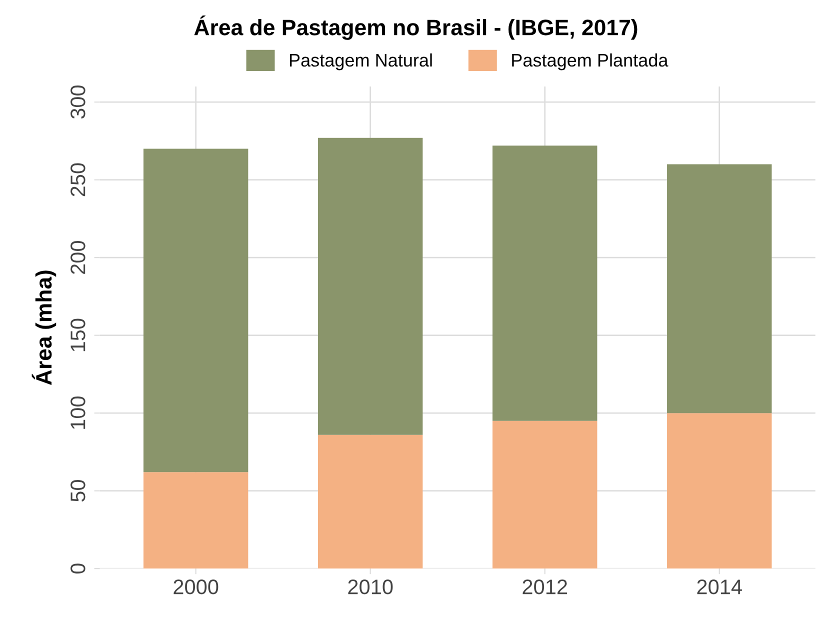  I want to click on x-tick-label: 2014, so click(719, 587).